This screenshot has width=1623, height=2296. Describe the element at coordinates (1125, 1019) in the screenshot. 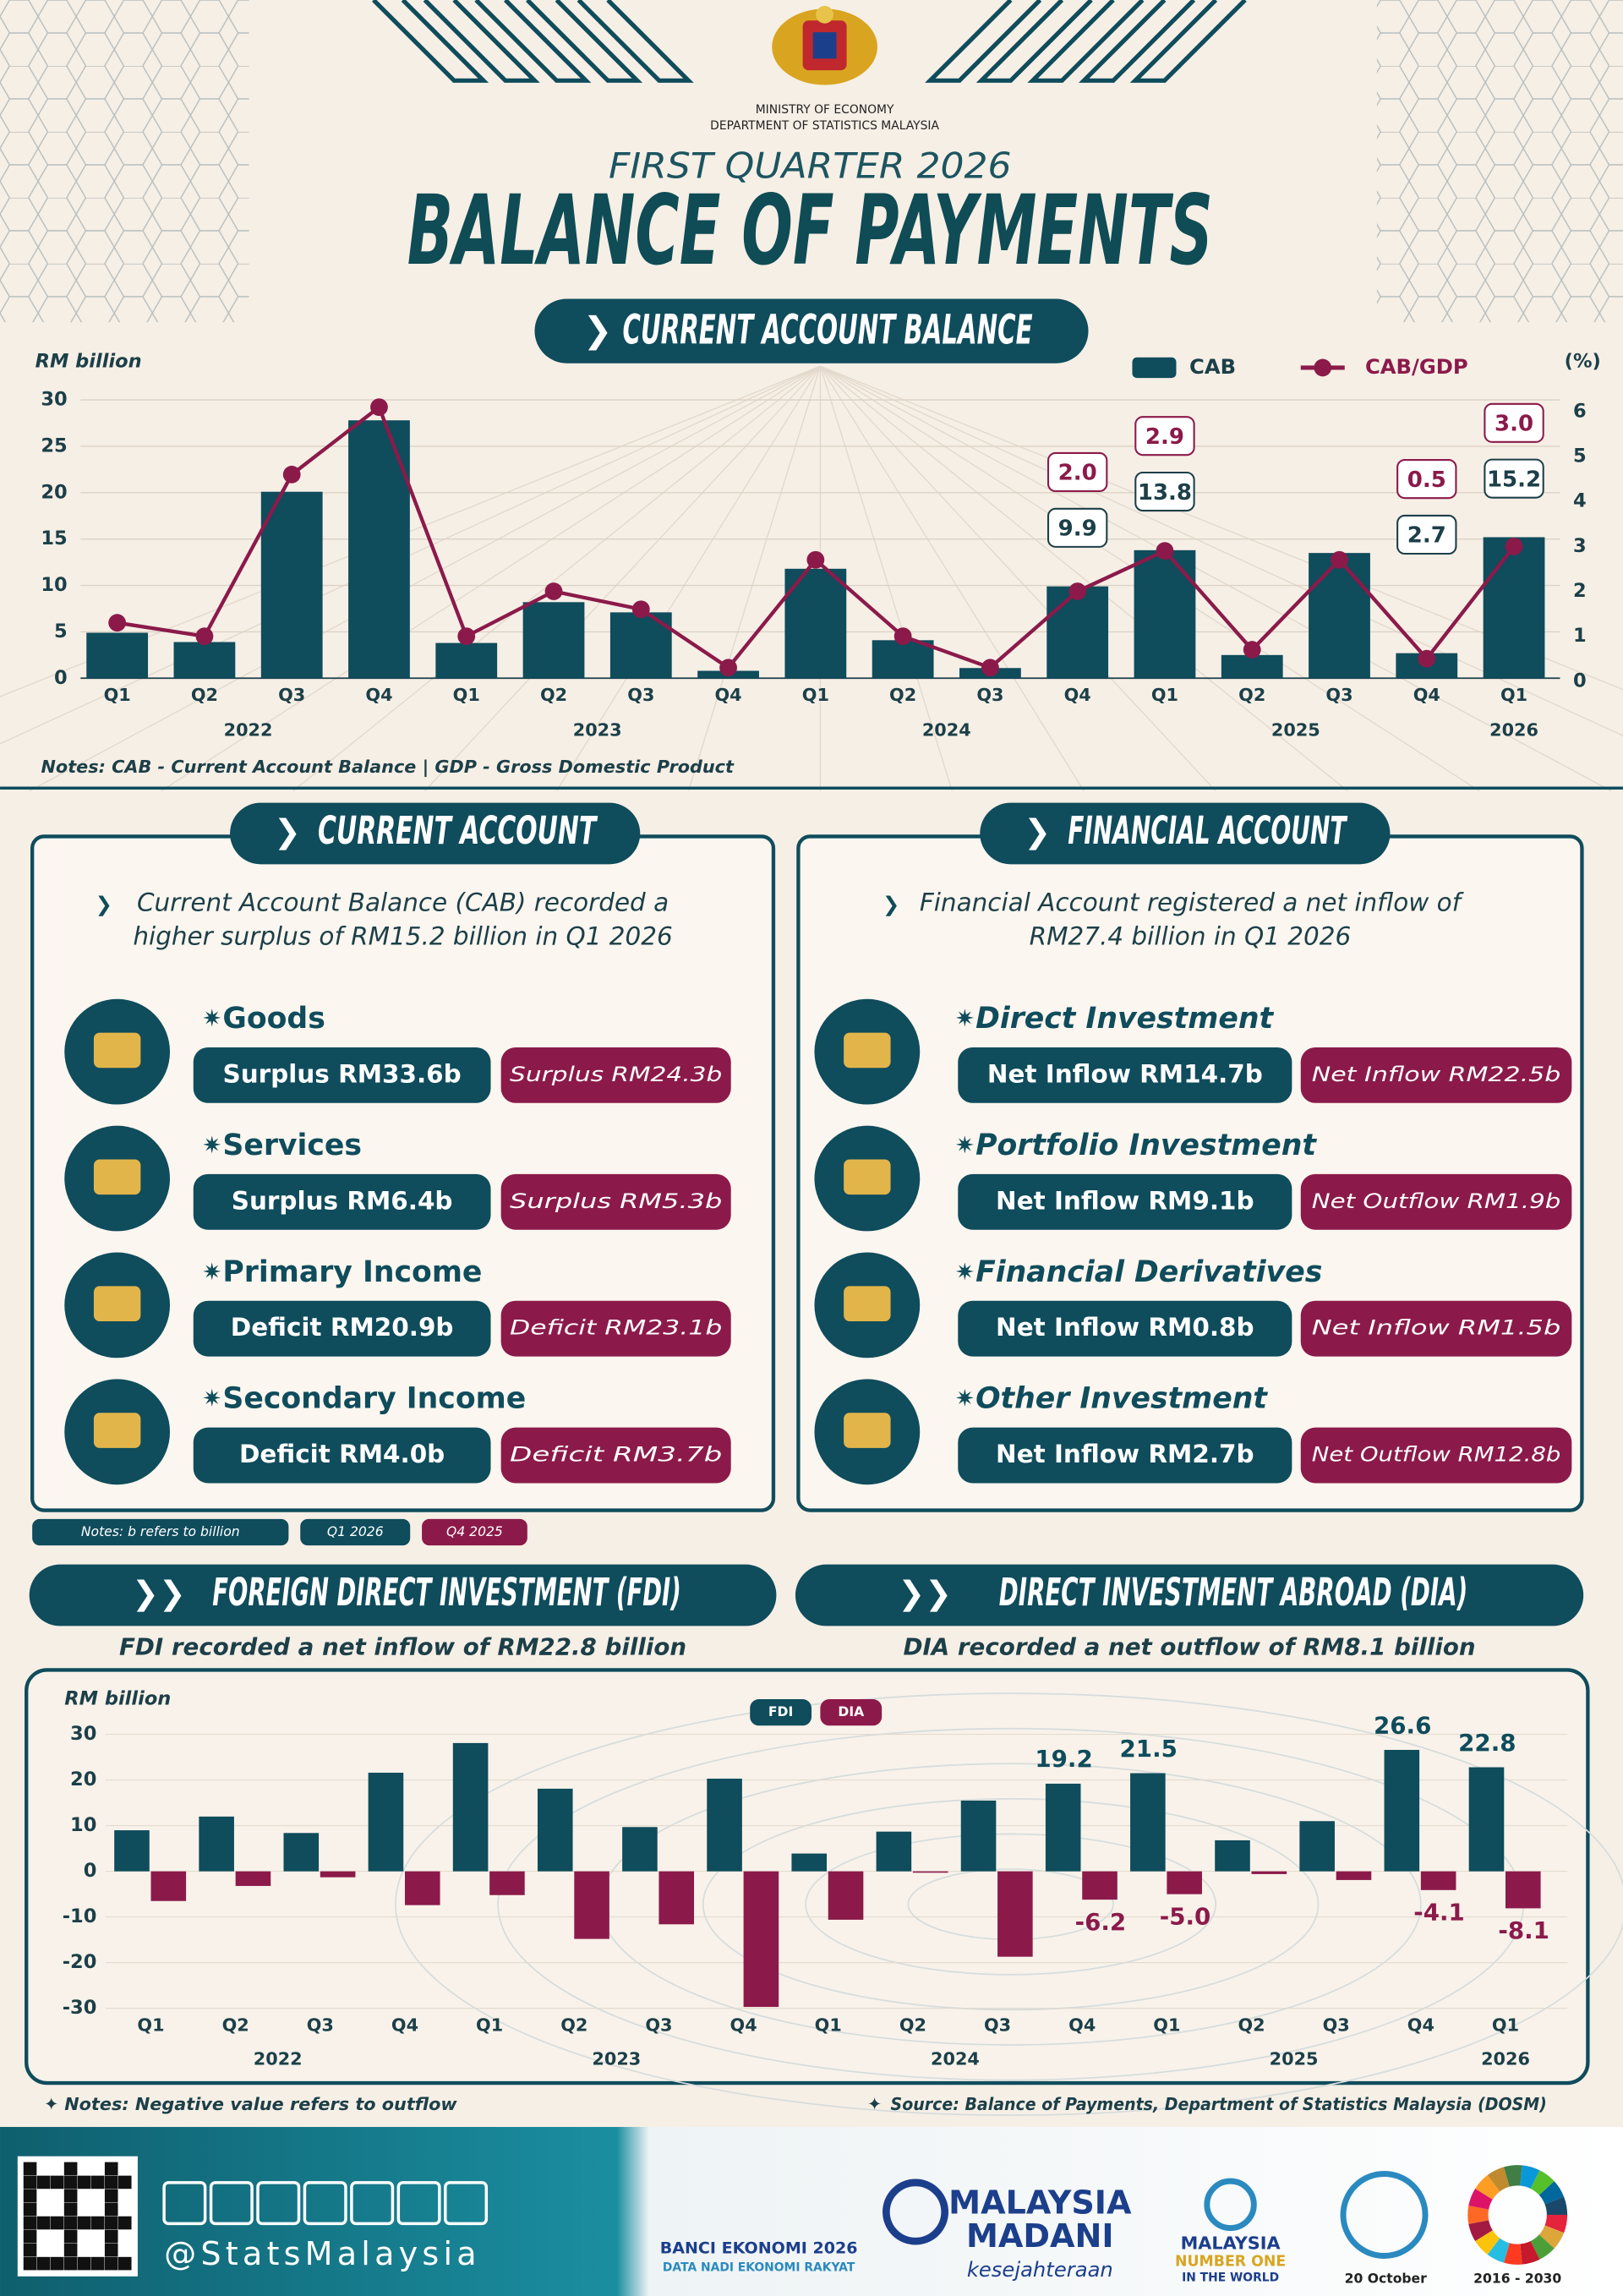

I see `item-name: Direct Investment` at that location.